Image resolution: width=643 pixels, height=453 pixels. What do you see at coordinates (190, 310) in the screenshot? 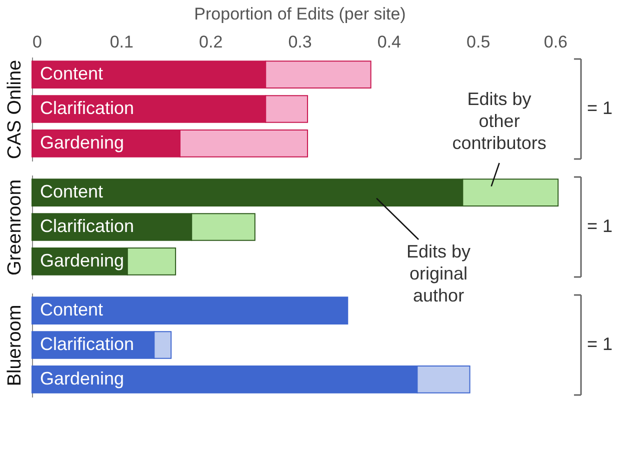
I see `bar` at bounding box center [190, 310].